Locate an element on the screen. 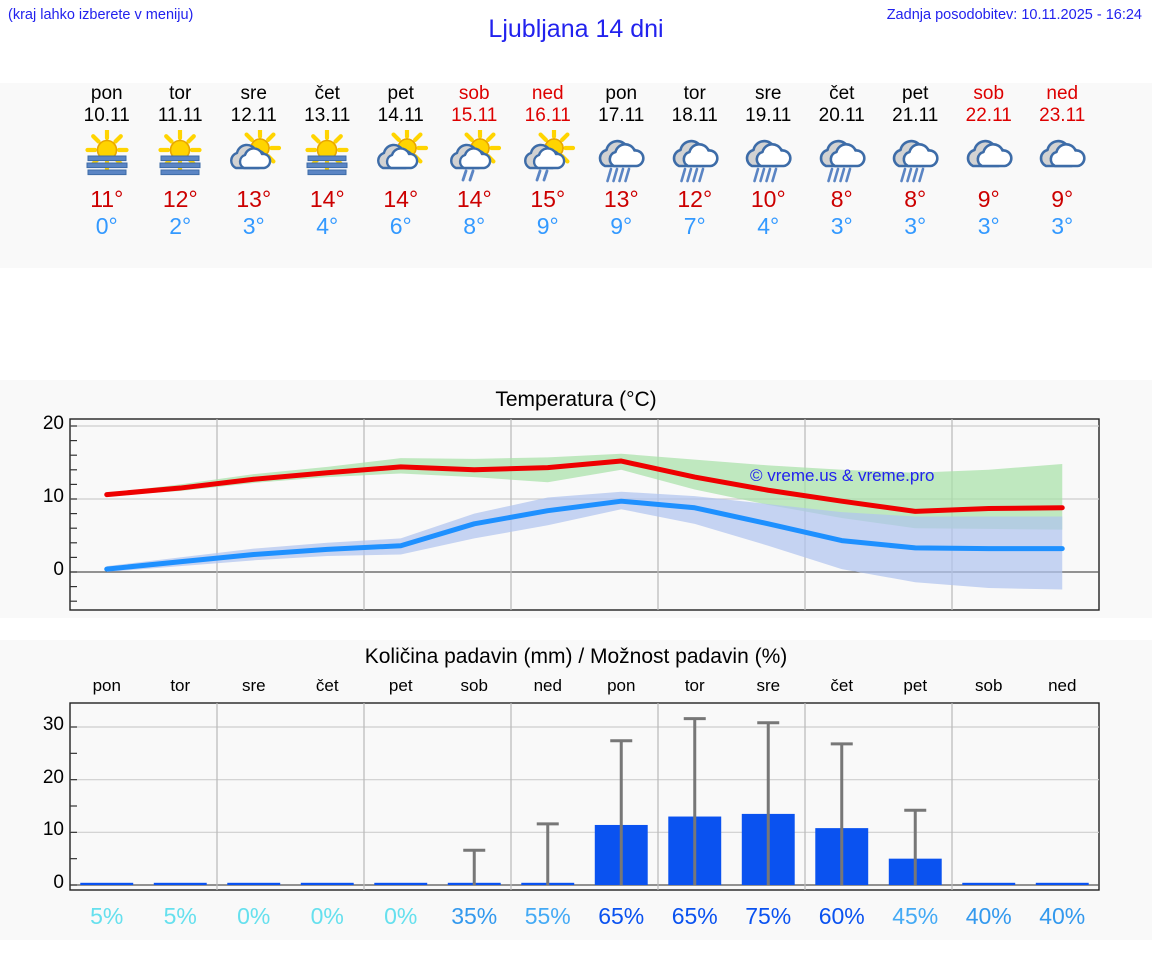  precipitation-probability-label: 45% is located at coordinates (915, 916).